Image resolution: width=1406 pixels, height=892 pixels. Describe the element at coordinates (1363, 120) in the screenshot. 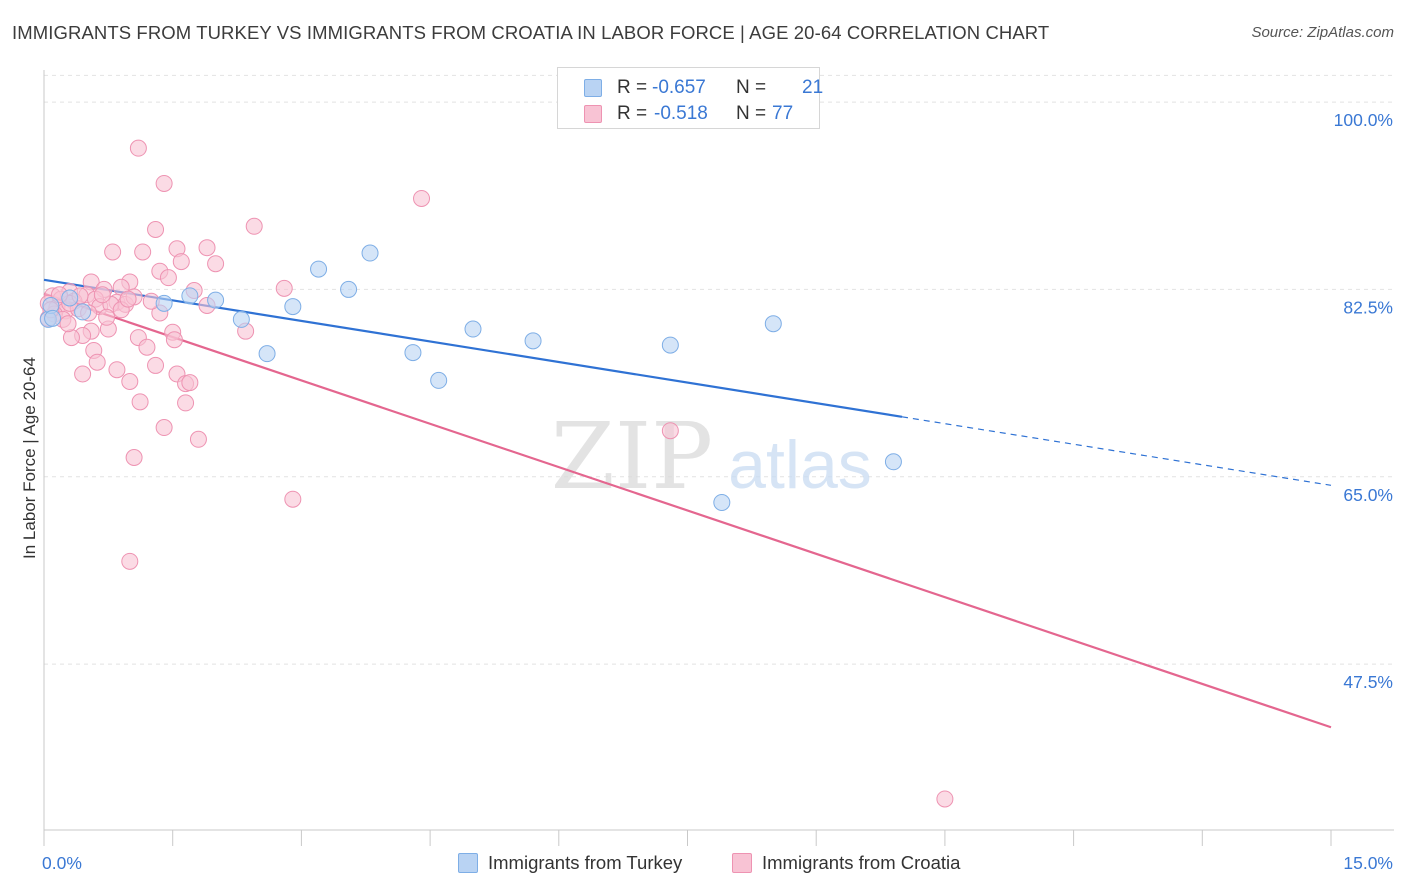

I see `y-tick-label: 100.0%` at that location.